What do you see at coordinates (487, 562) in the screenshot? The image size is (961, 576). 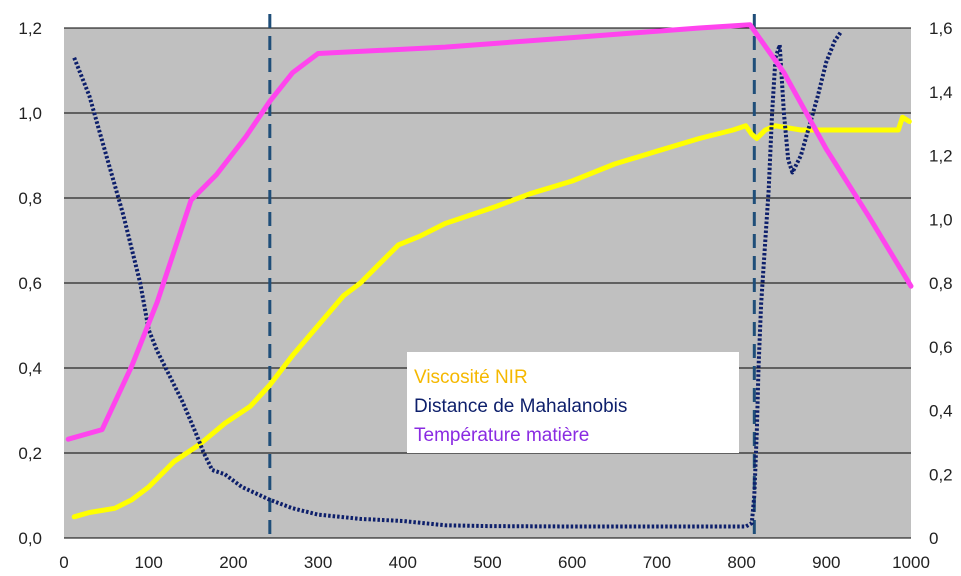 I see `x-tick-label: 500` at bounding box center [487, 562].